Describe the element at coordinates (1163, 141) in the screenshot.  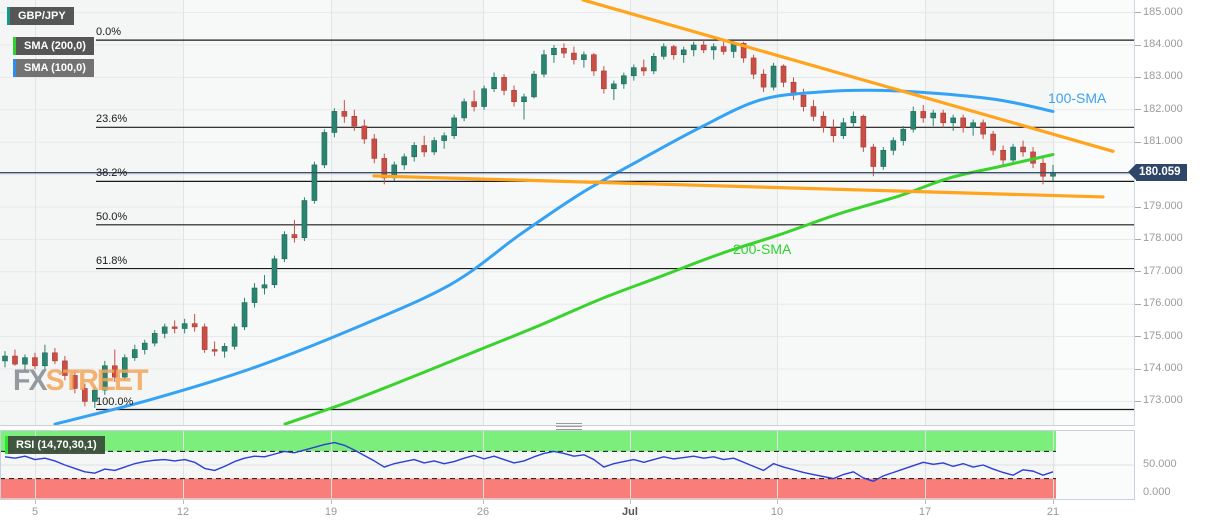
I see `price-axis-label: 181.000` at that location.